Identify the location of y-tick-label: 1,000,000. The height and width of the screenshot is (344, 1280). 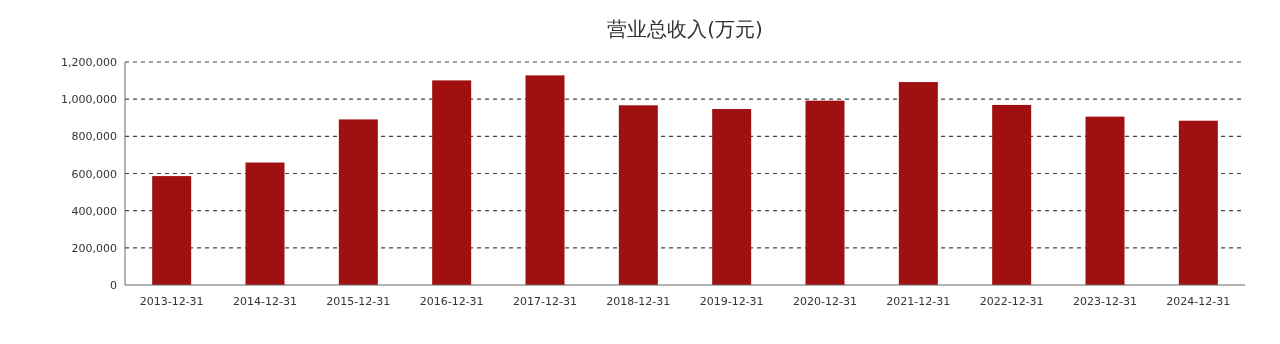
(89, 100).